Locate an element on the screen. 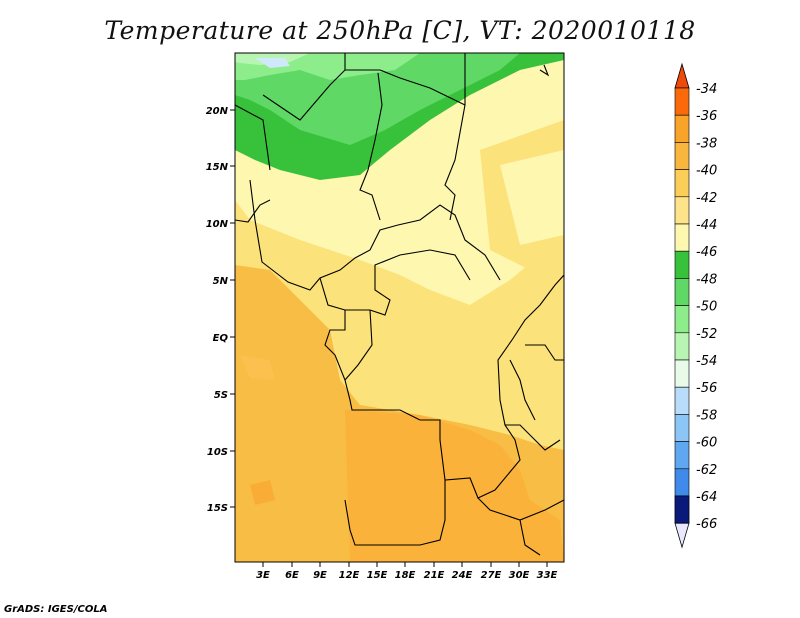 This screenshot has width=800, height=618. colorbar-label: -54 is located at coordinates (706, 361).